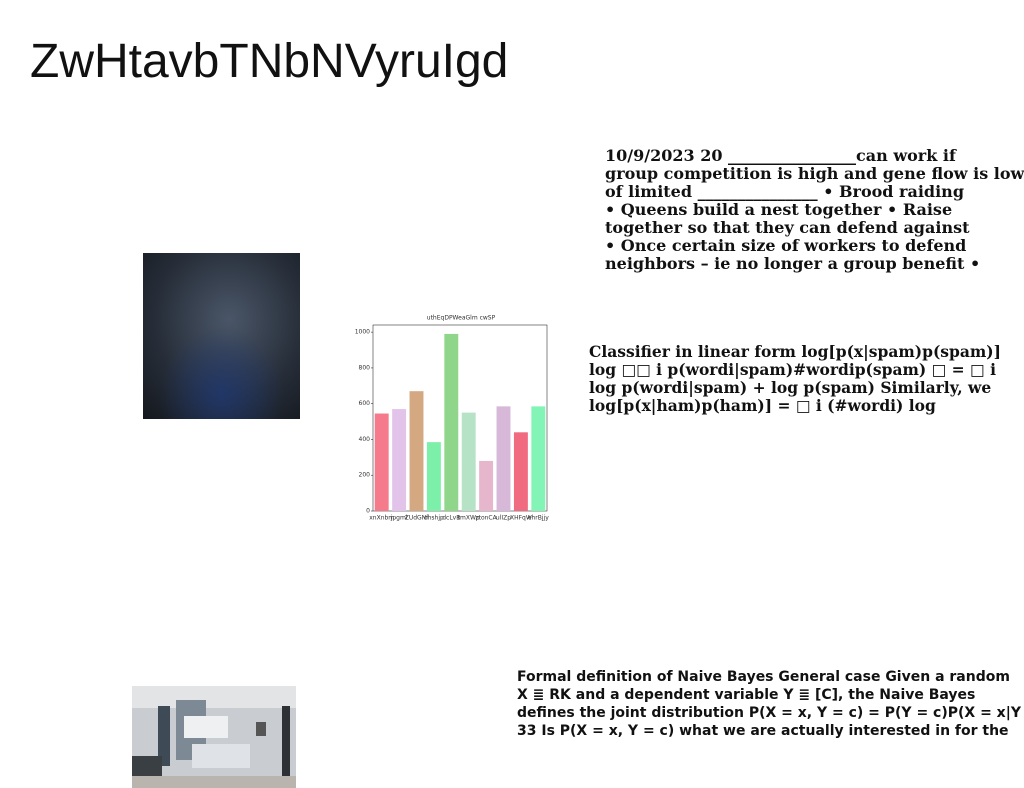 This screenshot has height=788, width=1024. Describe the element at coordinates (780, 155) in the screenshot. I see `text-line: 10/9/2023 20 ________________can work if` at that location.